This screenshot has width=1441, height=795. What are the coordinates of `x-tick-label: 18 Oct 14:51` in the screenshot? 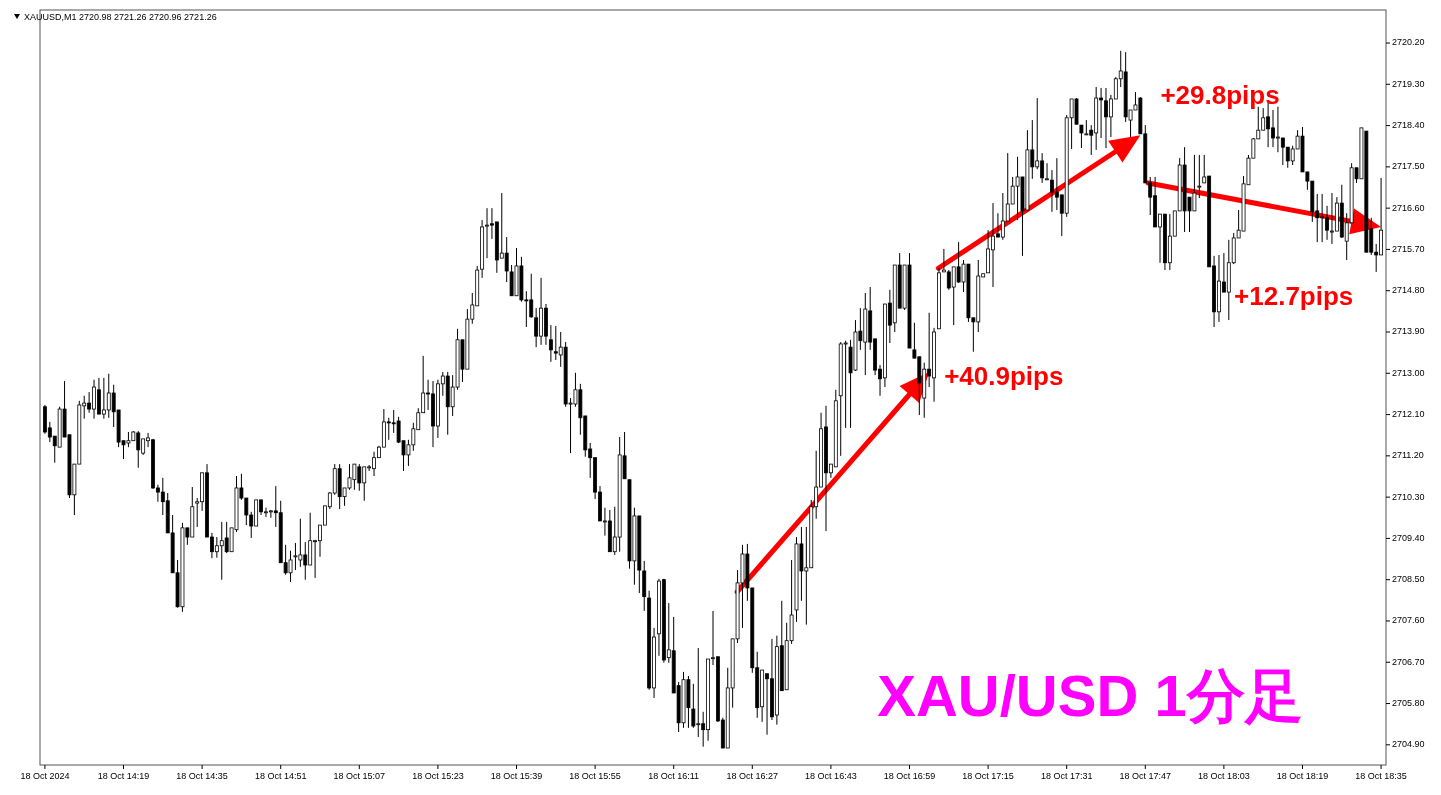 It's located at (280, 776).